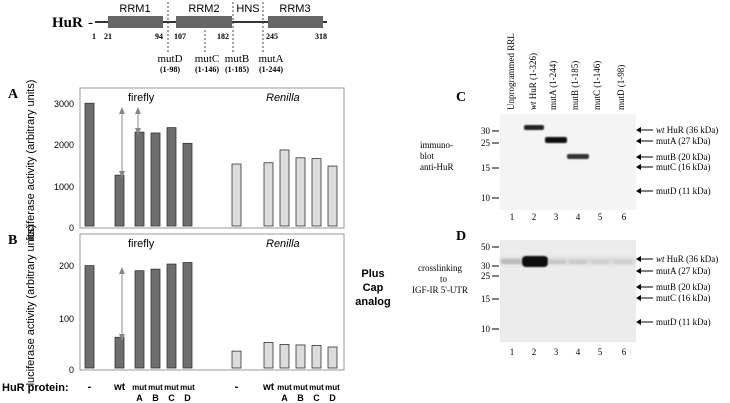 Image resolution: width=730 pixels, height=403 pixels. What do you see at coordinates (237, 387) in the screenshot?
I see `lane-label-renilla-none: -` at bounding box center [237, 387].